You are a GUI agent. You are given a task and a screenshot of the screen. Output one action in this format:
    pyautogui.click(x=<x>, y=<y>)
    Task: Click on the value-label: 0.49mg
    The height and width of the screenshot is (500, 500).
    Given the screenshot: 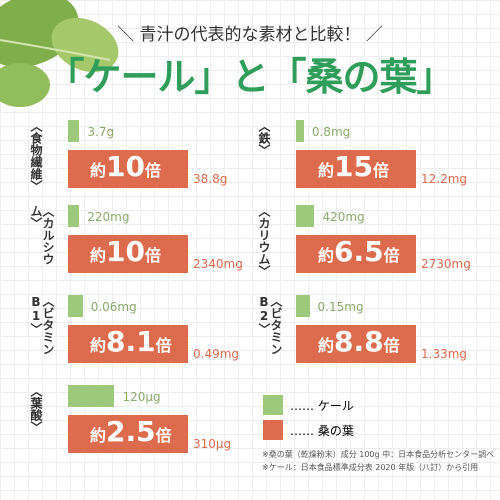 What is the action you would take?
    pyautogui.click(x=216, y=354)
    